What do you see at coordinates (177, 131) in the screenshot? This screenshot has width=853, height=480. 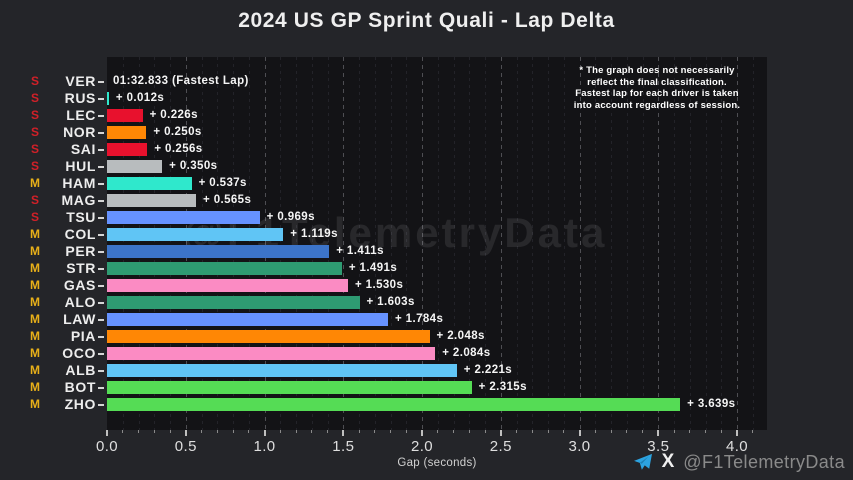 I see `delta-value-label: + 0.250s` at bounding box center [177, 131].